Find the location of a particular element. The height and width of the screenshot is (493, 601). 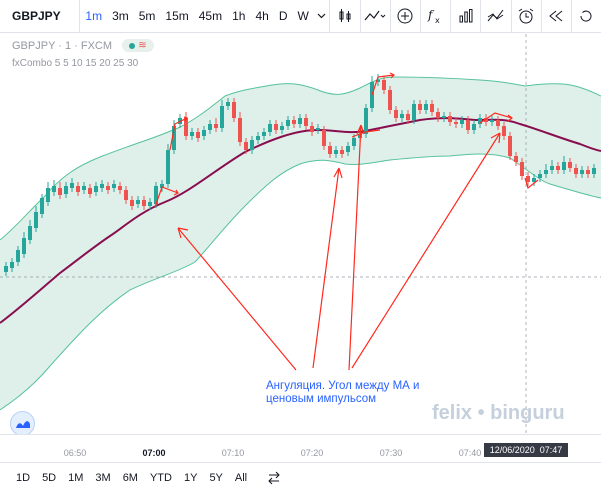

alert-icon is located at coordinates (525, 16).